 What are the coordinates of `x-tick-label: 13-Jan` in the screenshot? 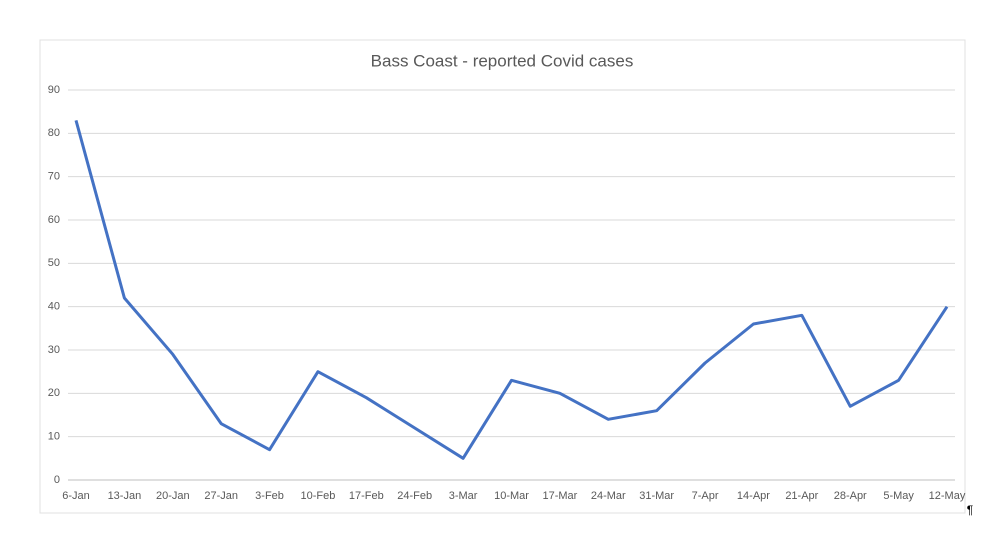 It's located at (125, 496).